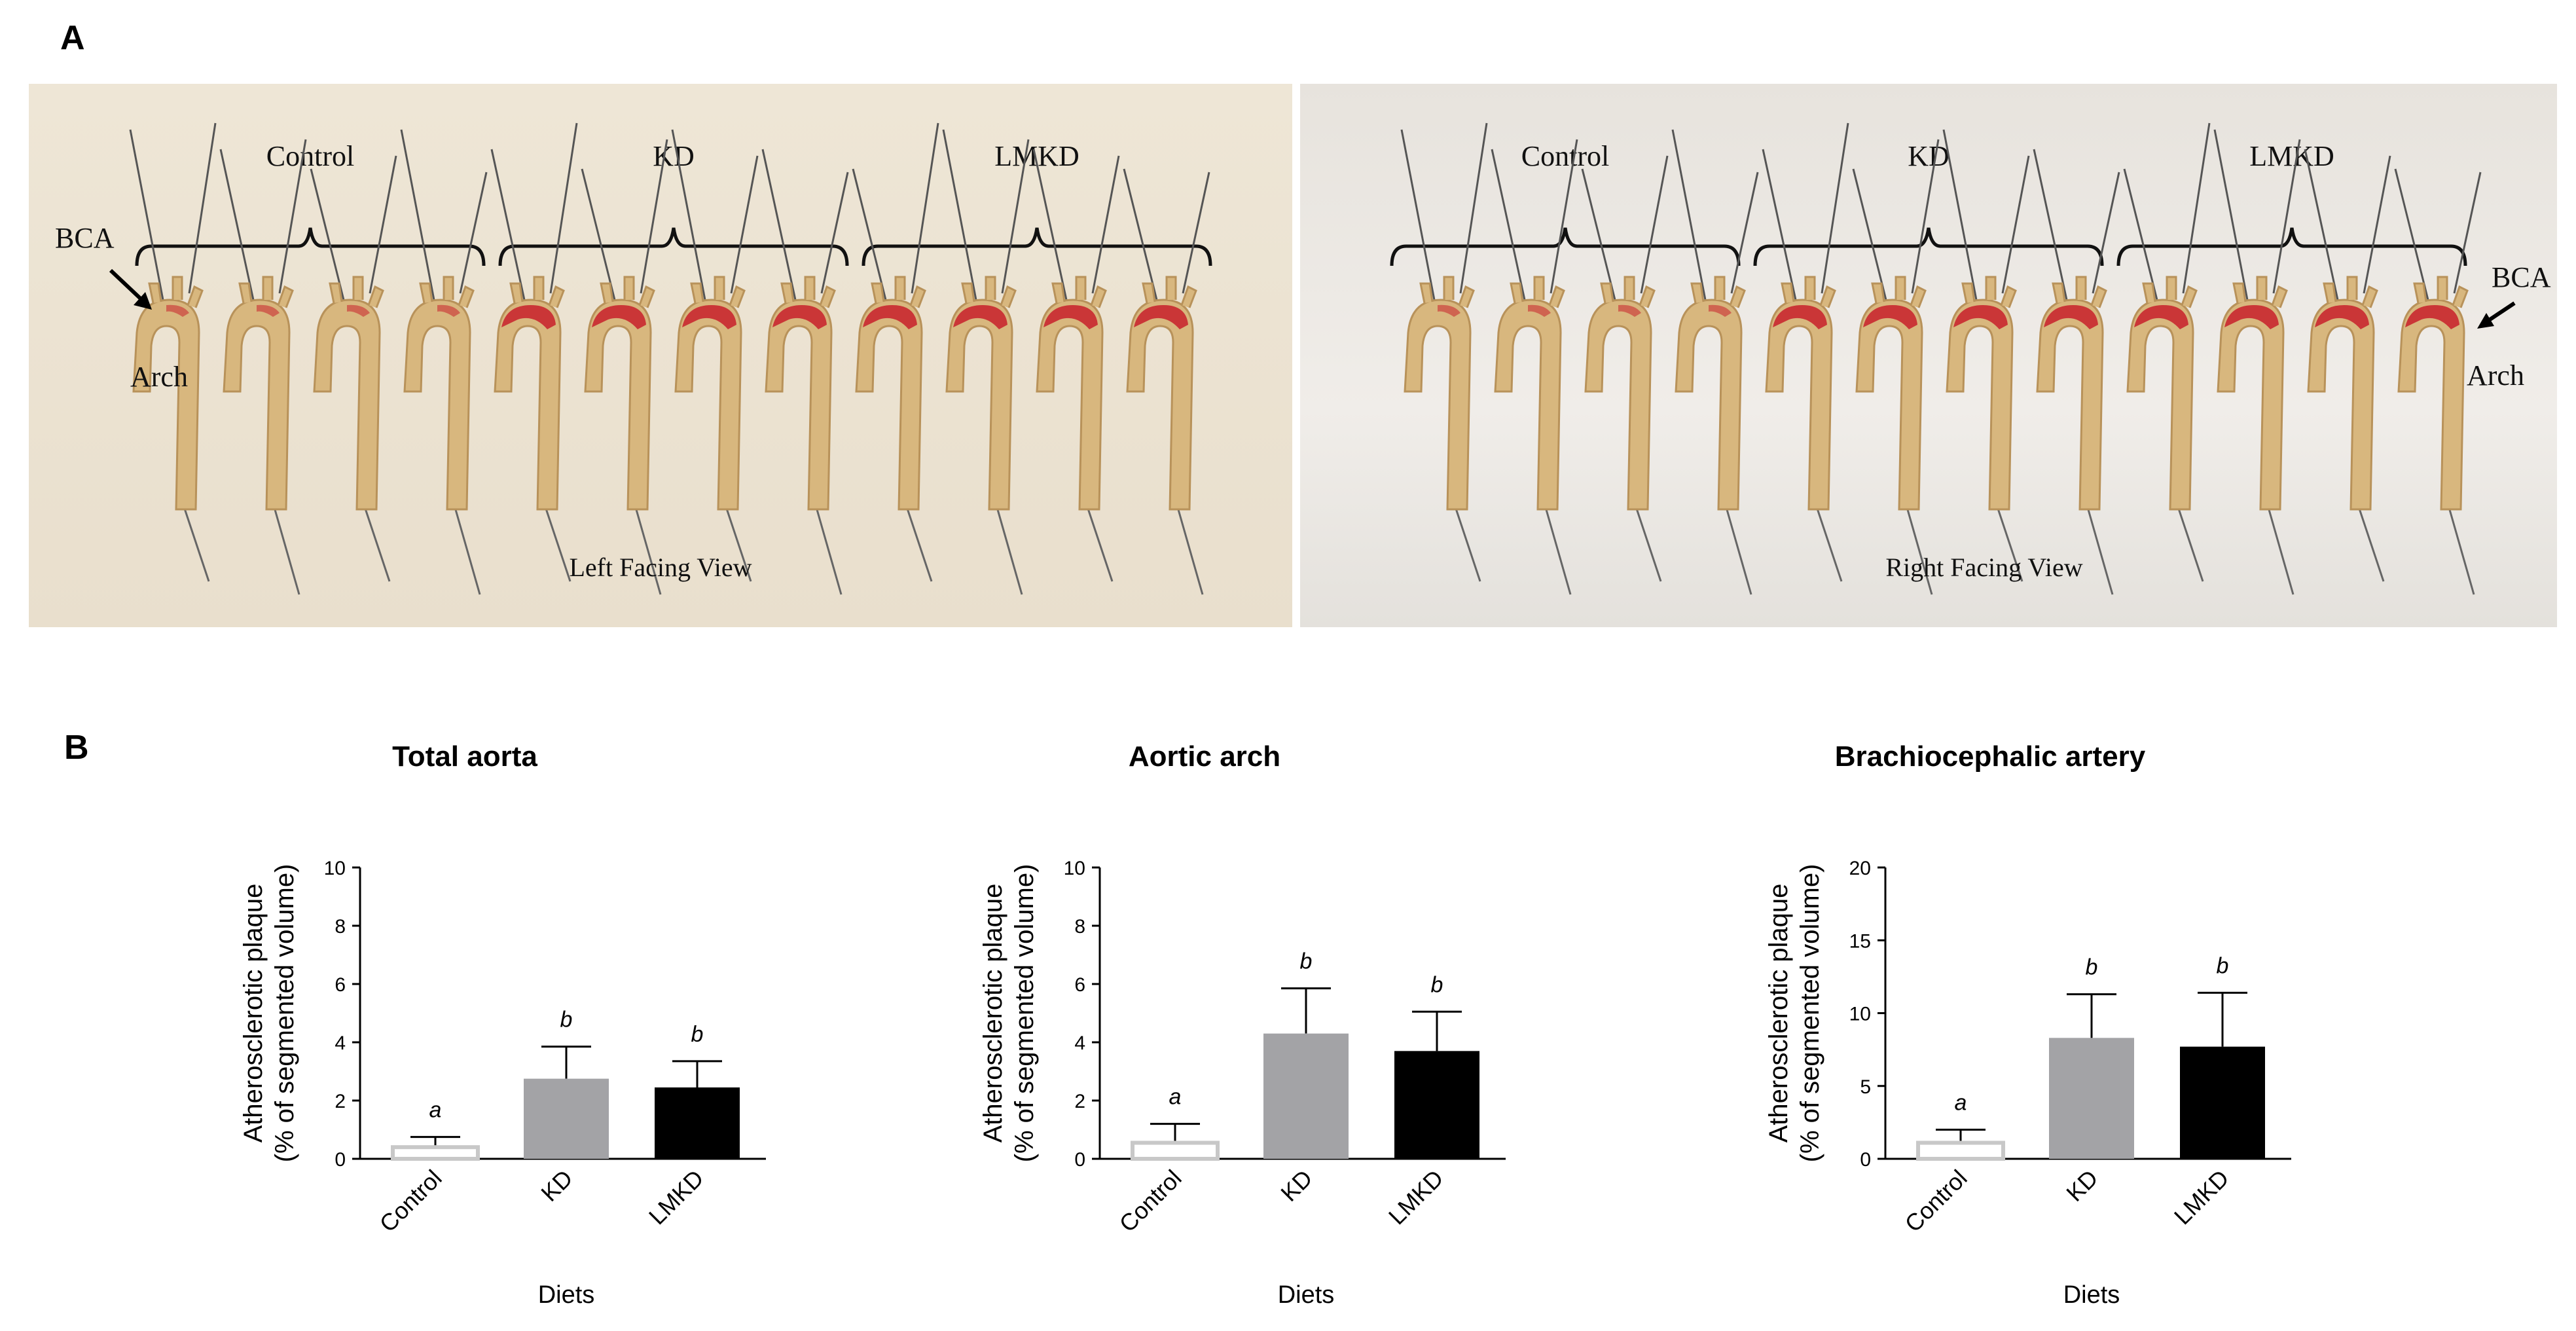  What do you see at coordinates (2485, 321) in the screenshot?
I see `bca-arrowhead` at bounding box center [2485, 321].